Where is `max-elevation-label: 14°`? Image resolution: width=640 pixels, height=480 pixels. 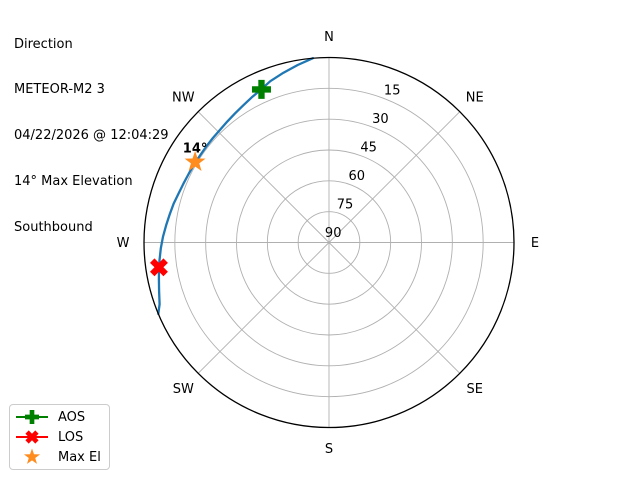
max-elevation-label: 14° is located at coordinates (195, 149).